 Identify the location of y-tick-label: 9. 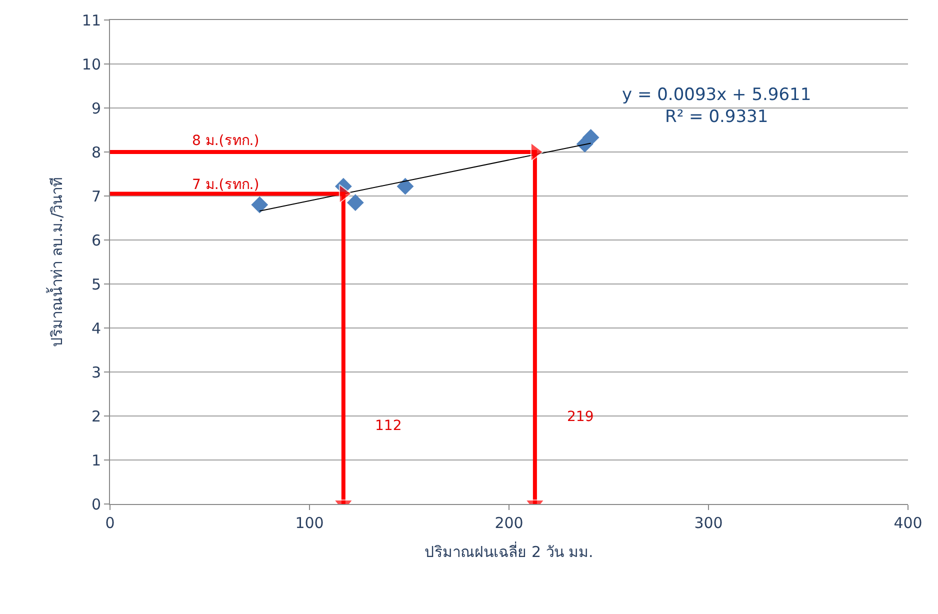
(96, 108).